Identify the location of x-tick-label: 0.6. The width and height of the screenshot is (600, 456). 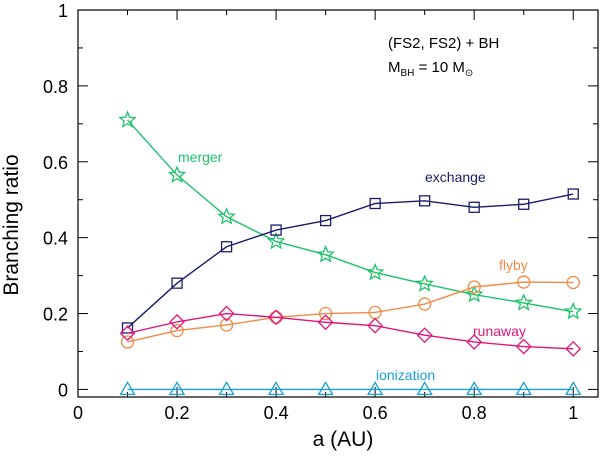
(375, 413).